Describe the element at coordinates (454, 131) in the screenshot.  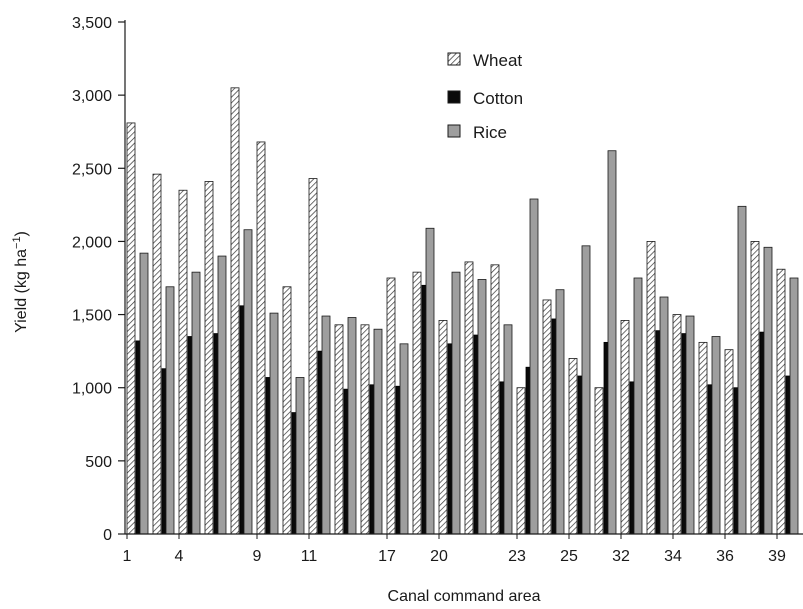
I see `legend-swatch-rice` at that location.